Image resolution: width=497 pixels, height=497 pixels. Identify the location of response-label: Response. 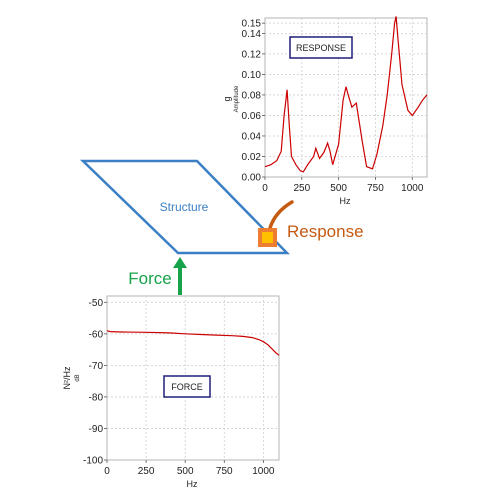
(325, 231).